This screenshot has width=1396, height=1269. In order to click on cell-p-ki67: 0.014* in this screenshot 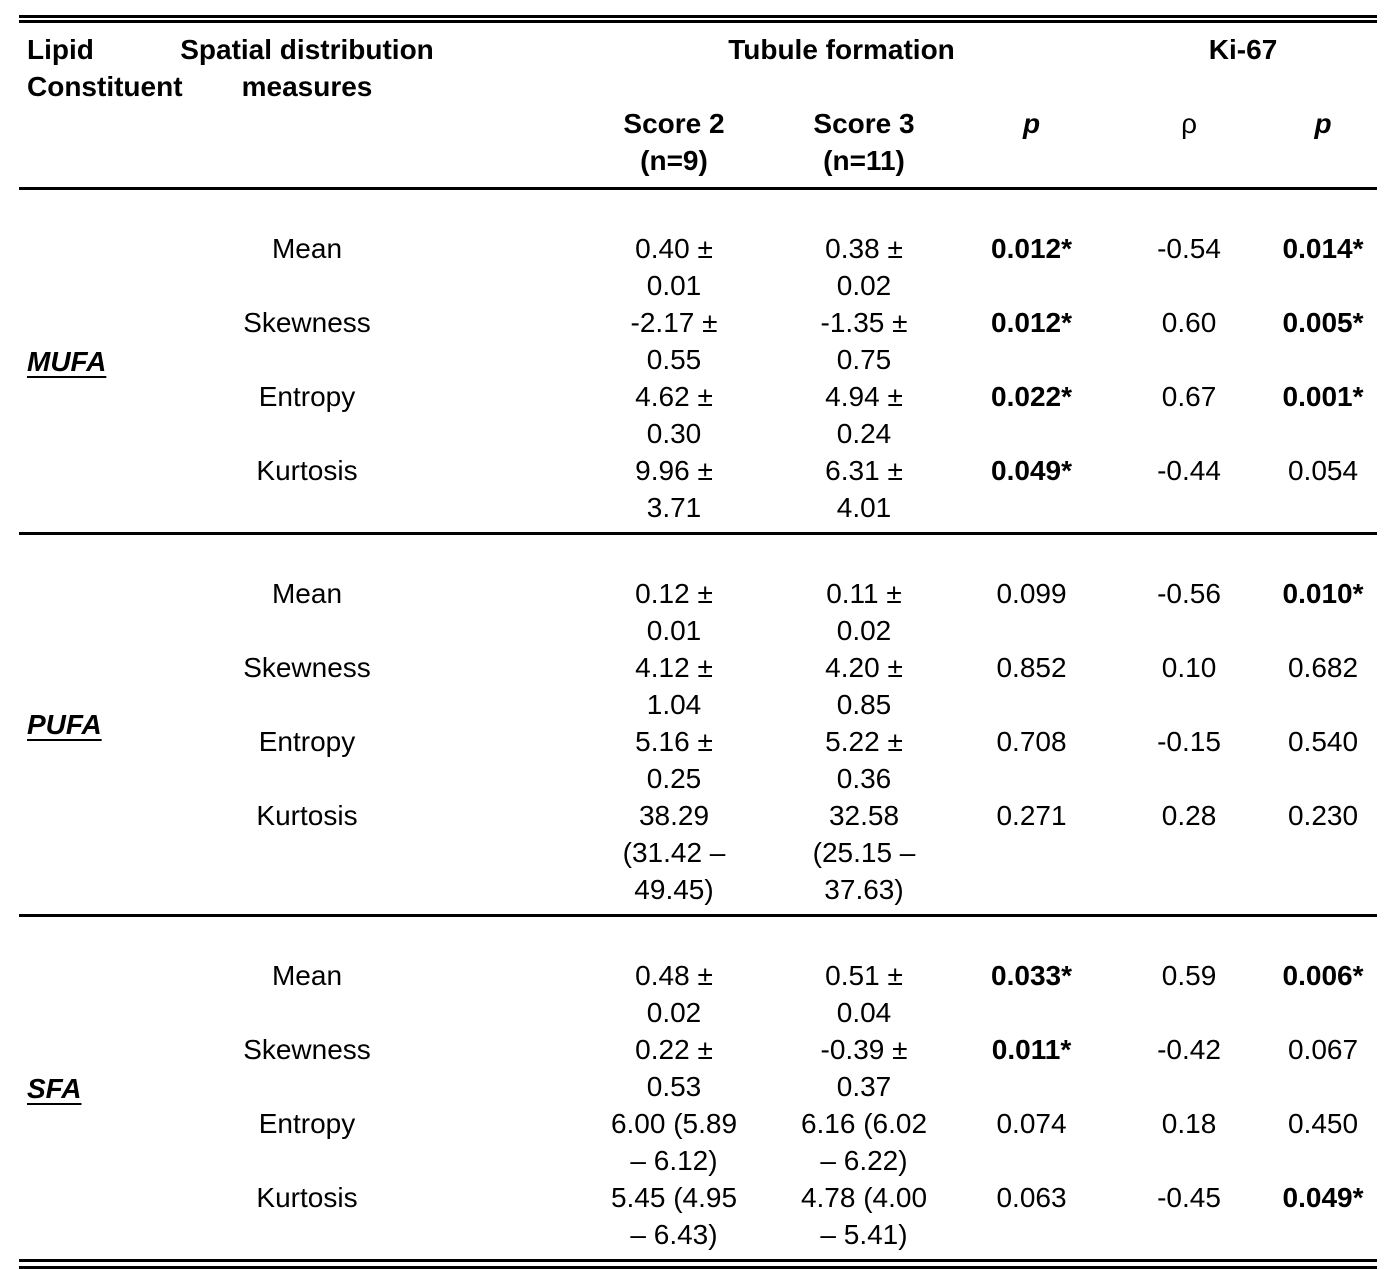, I will do `click(1323, 248)`.